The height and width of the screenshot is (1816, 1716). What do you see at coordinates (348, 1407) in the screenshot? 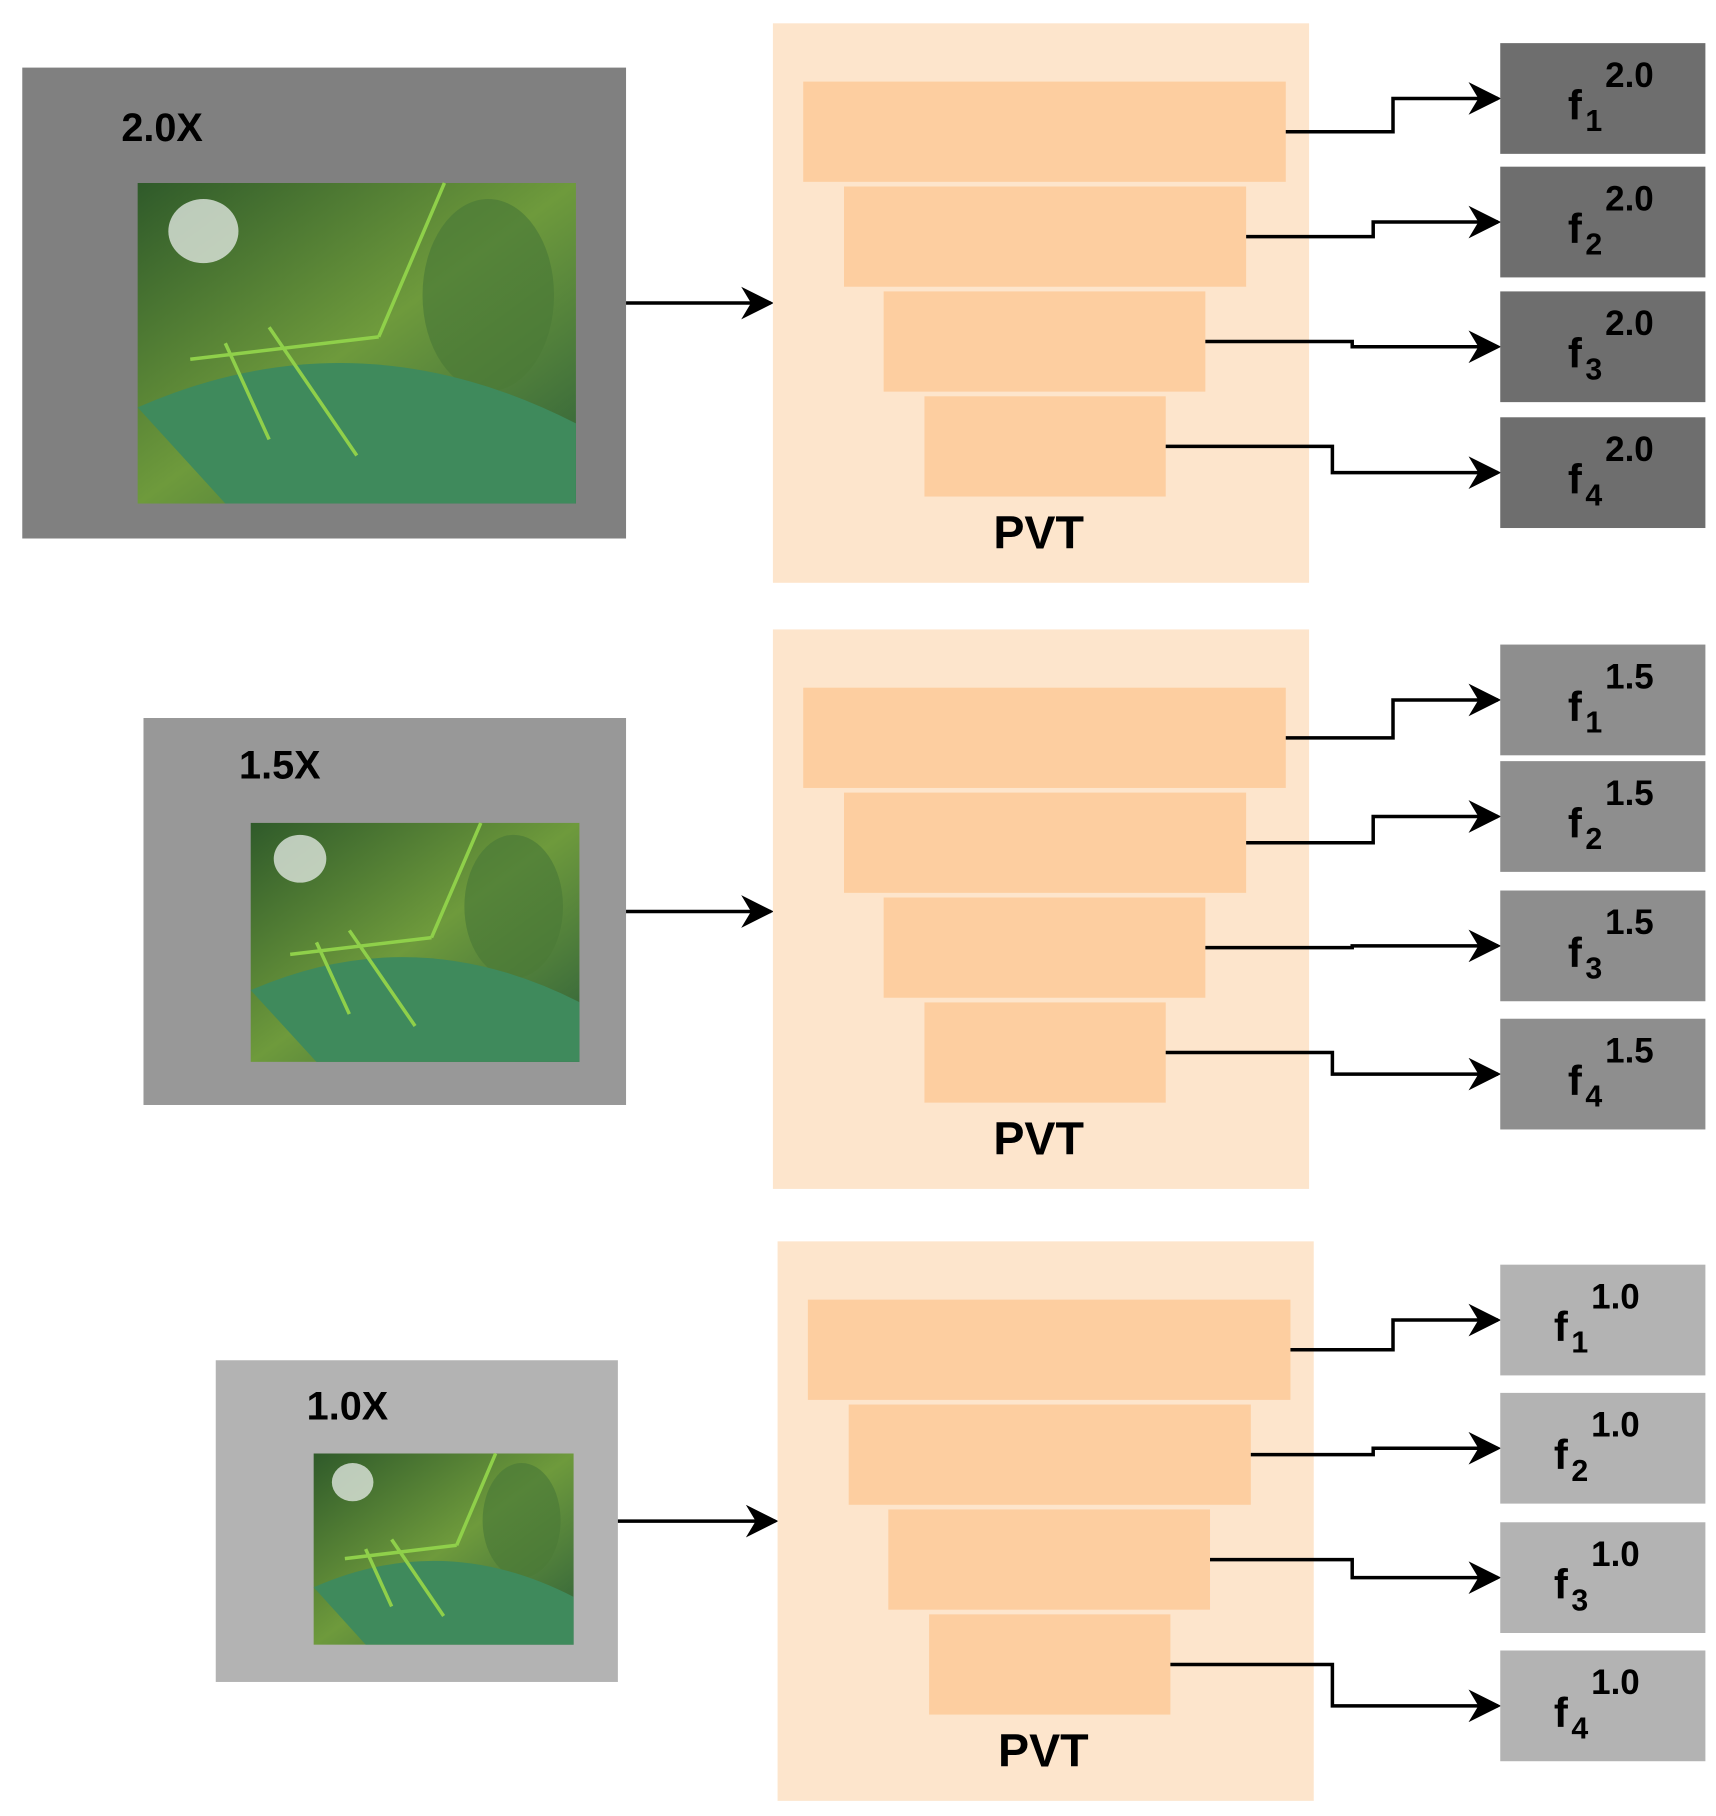
I see `scale-label: 1.0X` at bounding box center [348, 1407].